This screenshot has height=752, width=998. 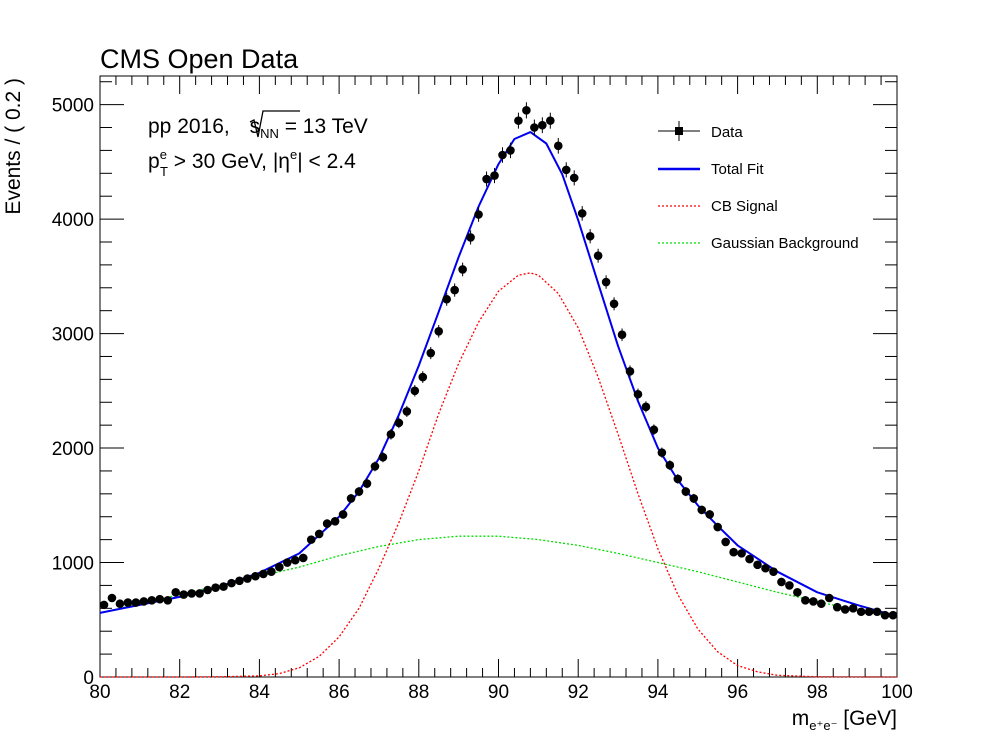 What do you see at coordinates (323, 126) in the screenshot?
I see `annotation-energy: = 13 TeV` at bounding box center [323, 126].